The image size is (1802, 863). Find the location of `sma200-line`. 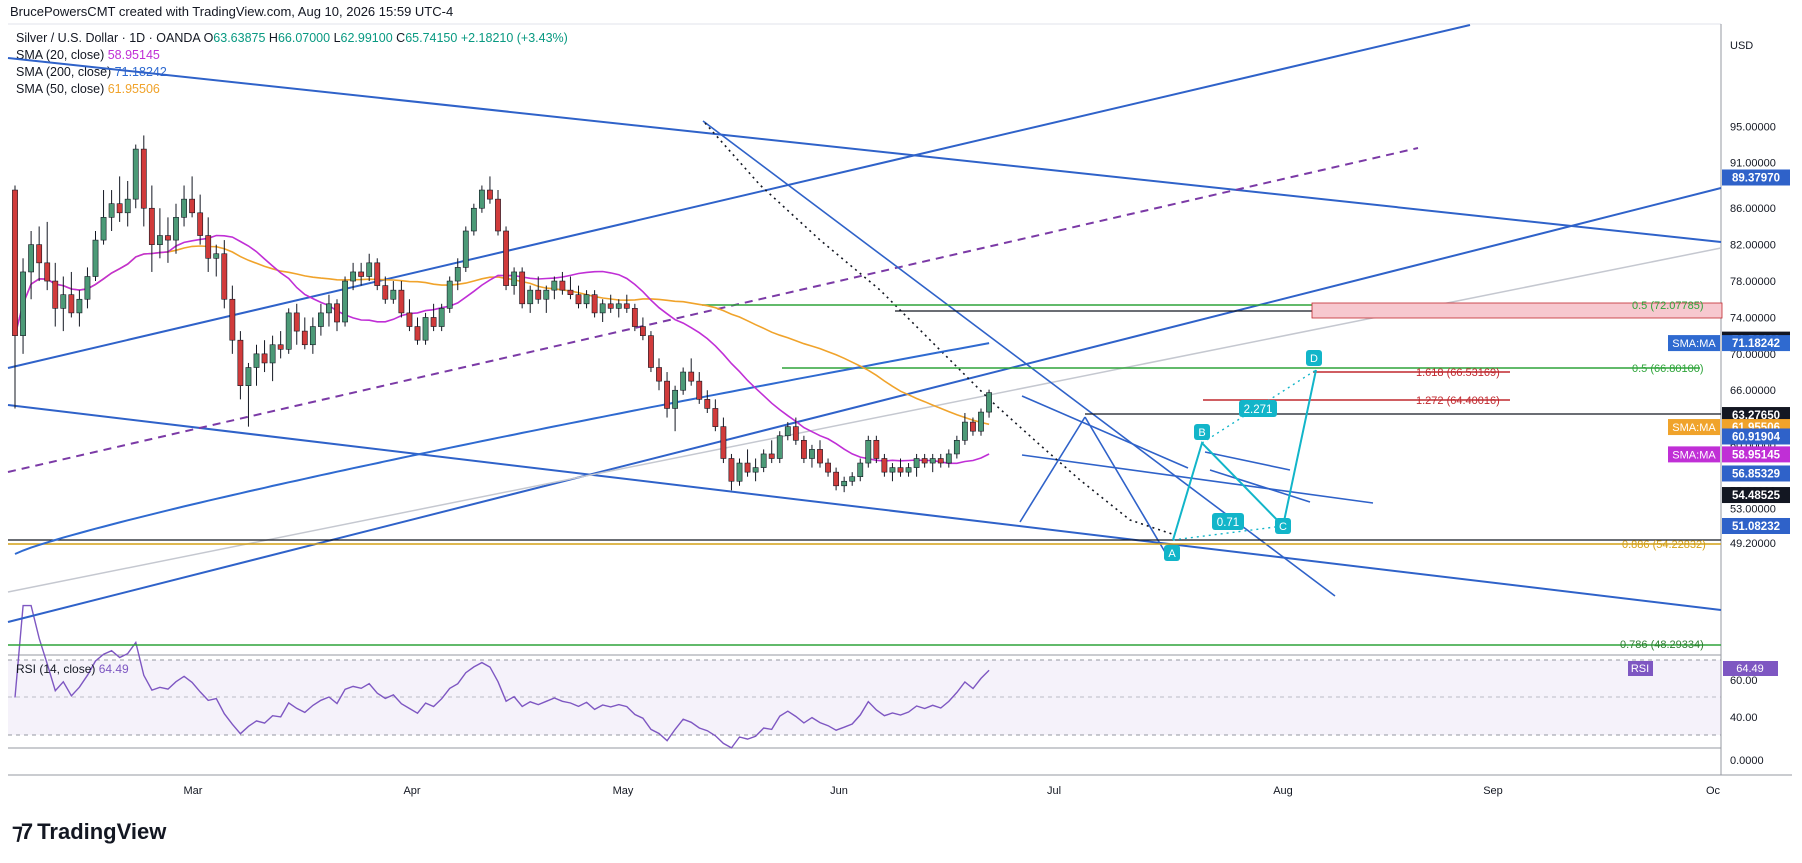

sma200-line is located at coordinates (502, 448).